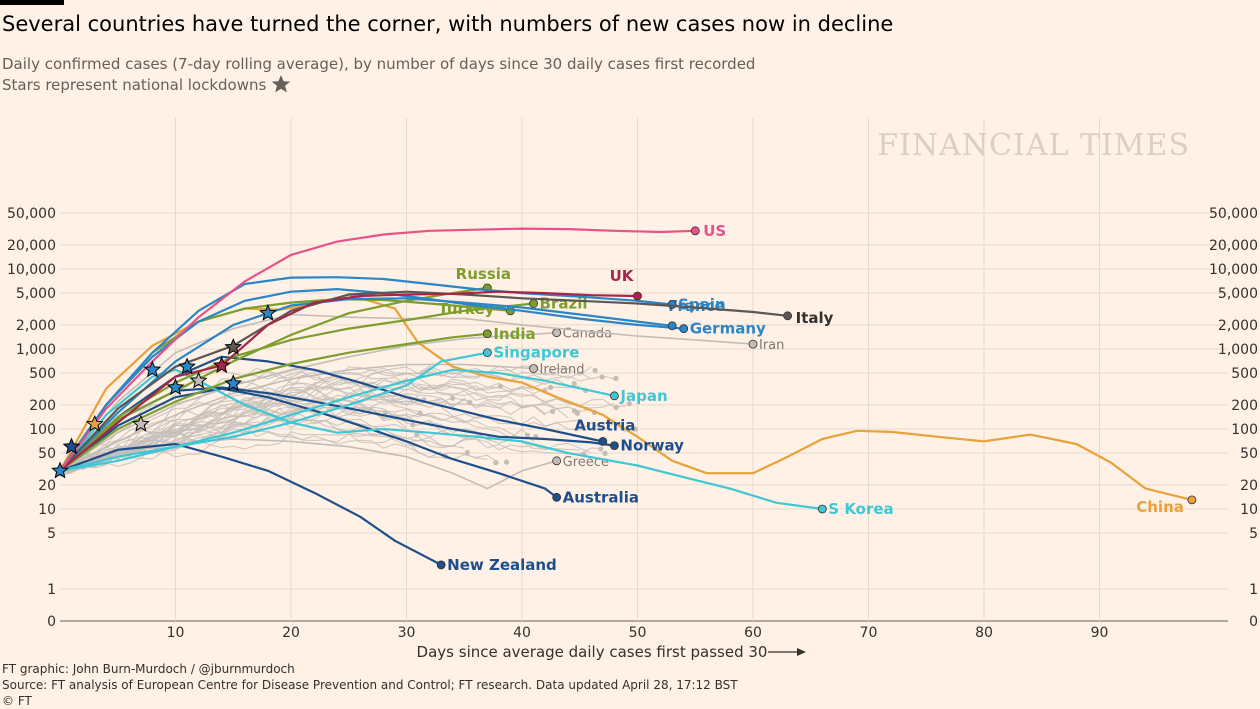 This screenshot has height=709, width=1260. I want to click on series-endpoint-france, so click(672, 326).